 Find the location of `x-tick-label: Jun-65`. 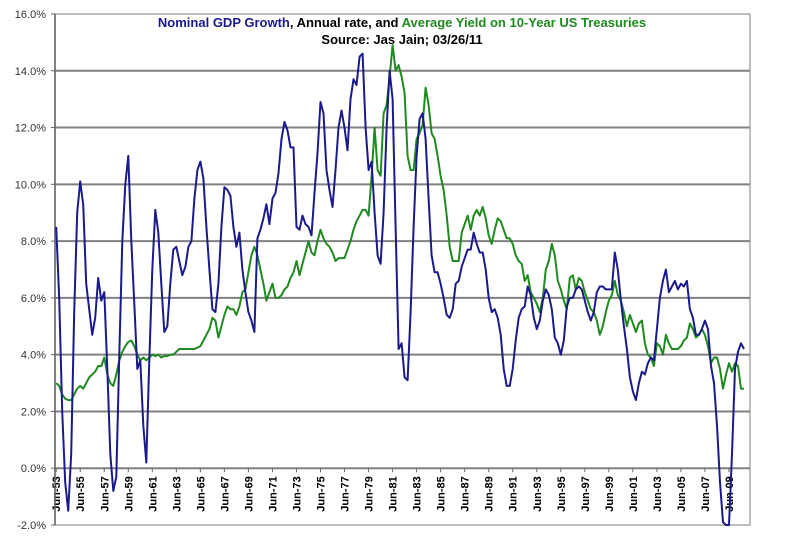

x-tick-label: Jun-65 is located at coordinates (201, 493).